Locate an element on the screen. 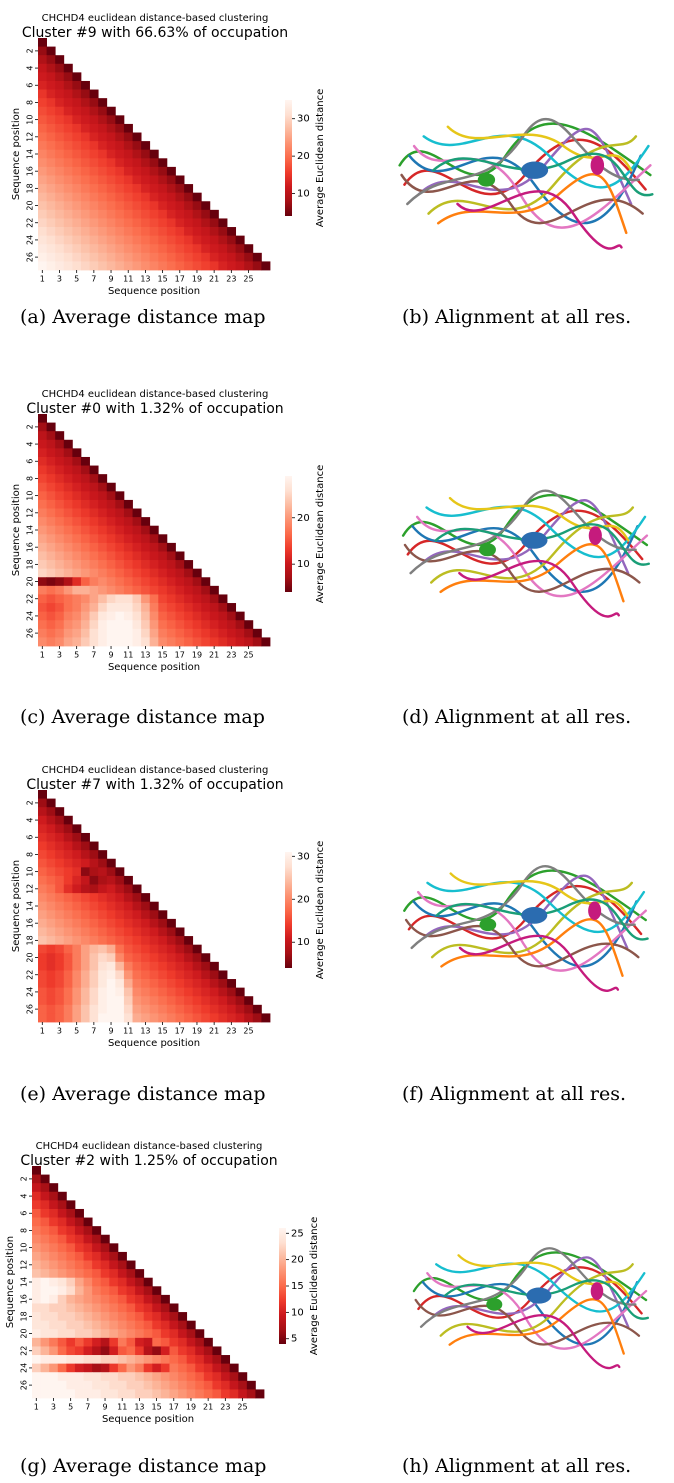 Image resolution: width=674 pixels, height=1483 pixels. x-axis-label: Sequence position is located at coordinates (154, 1043).